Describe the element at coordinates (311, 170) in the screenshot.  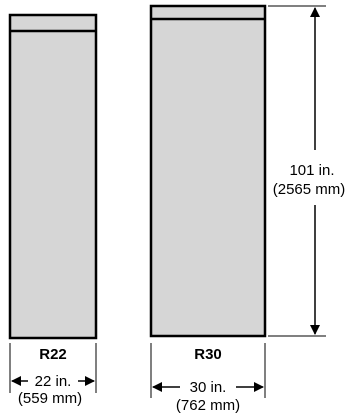
I see `r30-height-in-label: 101 in.` at that location.